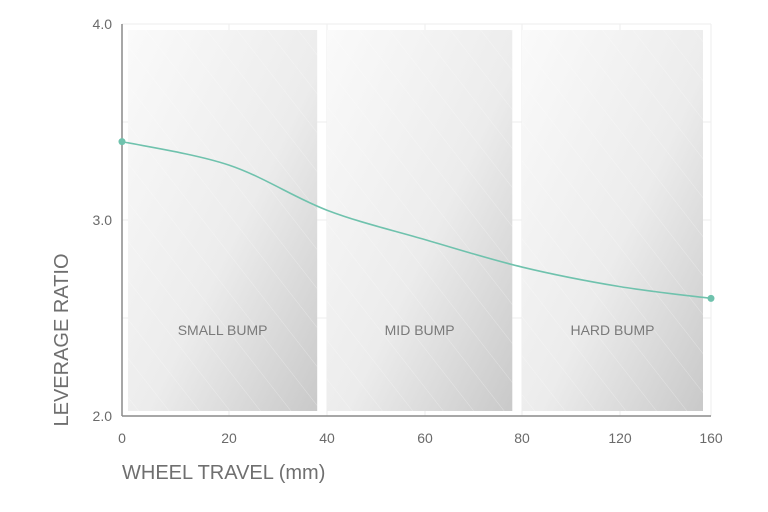 Image resolution: width=768 pixels, height=512 pixels. Describe the element at coordinates (103, 416) in the screenshot. I see `y-tick-label: 2.0` at that location.